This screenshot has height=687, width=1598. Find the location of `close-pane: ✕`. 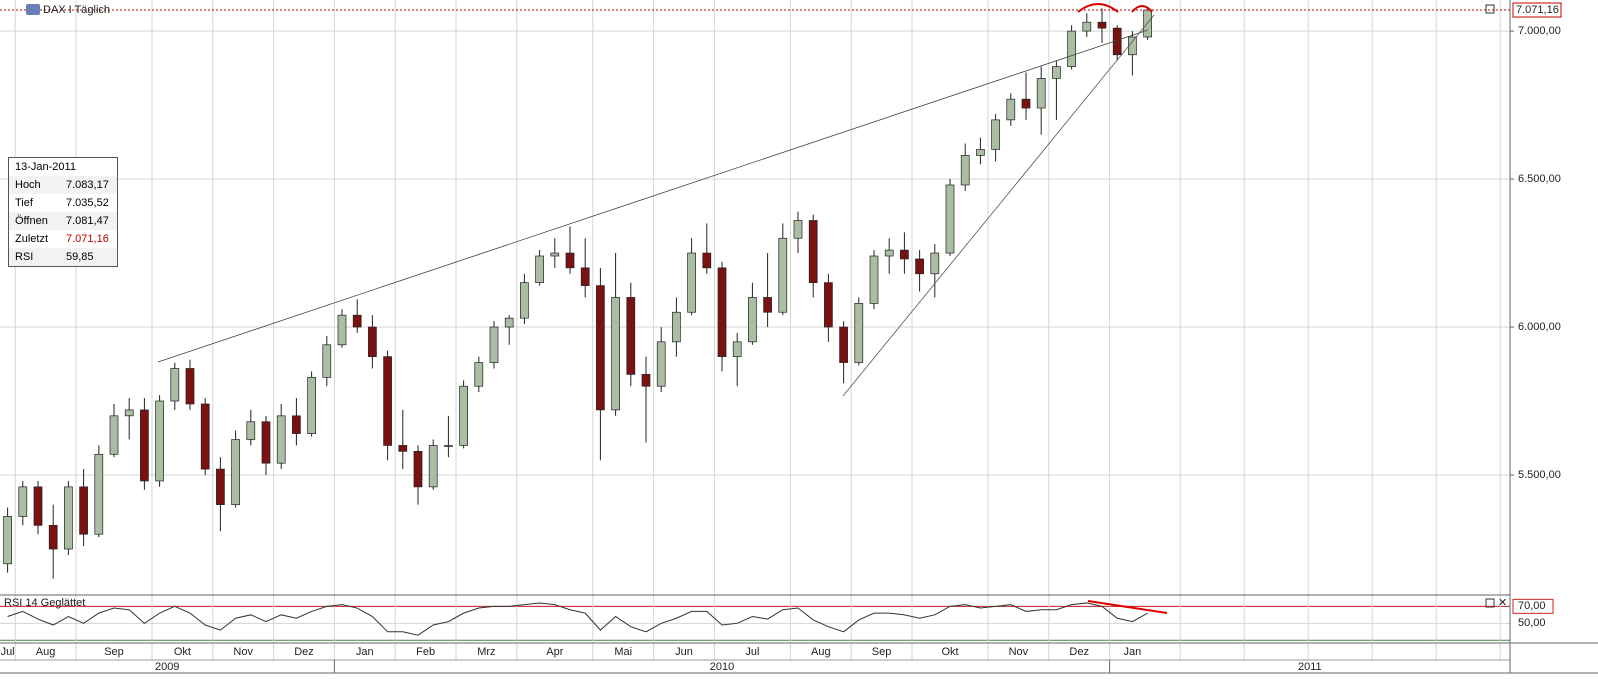

close-pane: ✕ is located at coordinates (1502, 603).